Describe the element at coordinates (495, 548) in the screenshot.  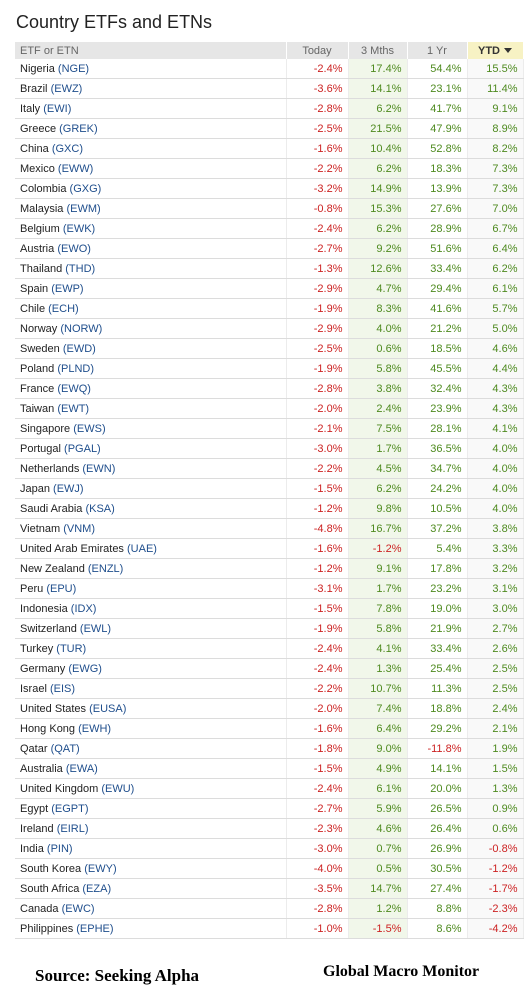
I see `ytd-cell: 3.3%` at that location.